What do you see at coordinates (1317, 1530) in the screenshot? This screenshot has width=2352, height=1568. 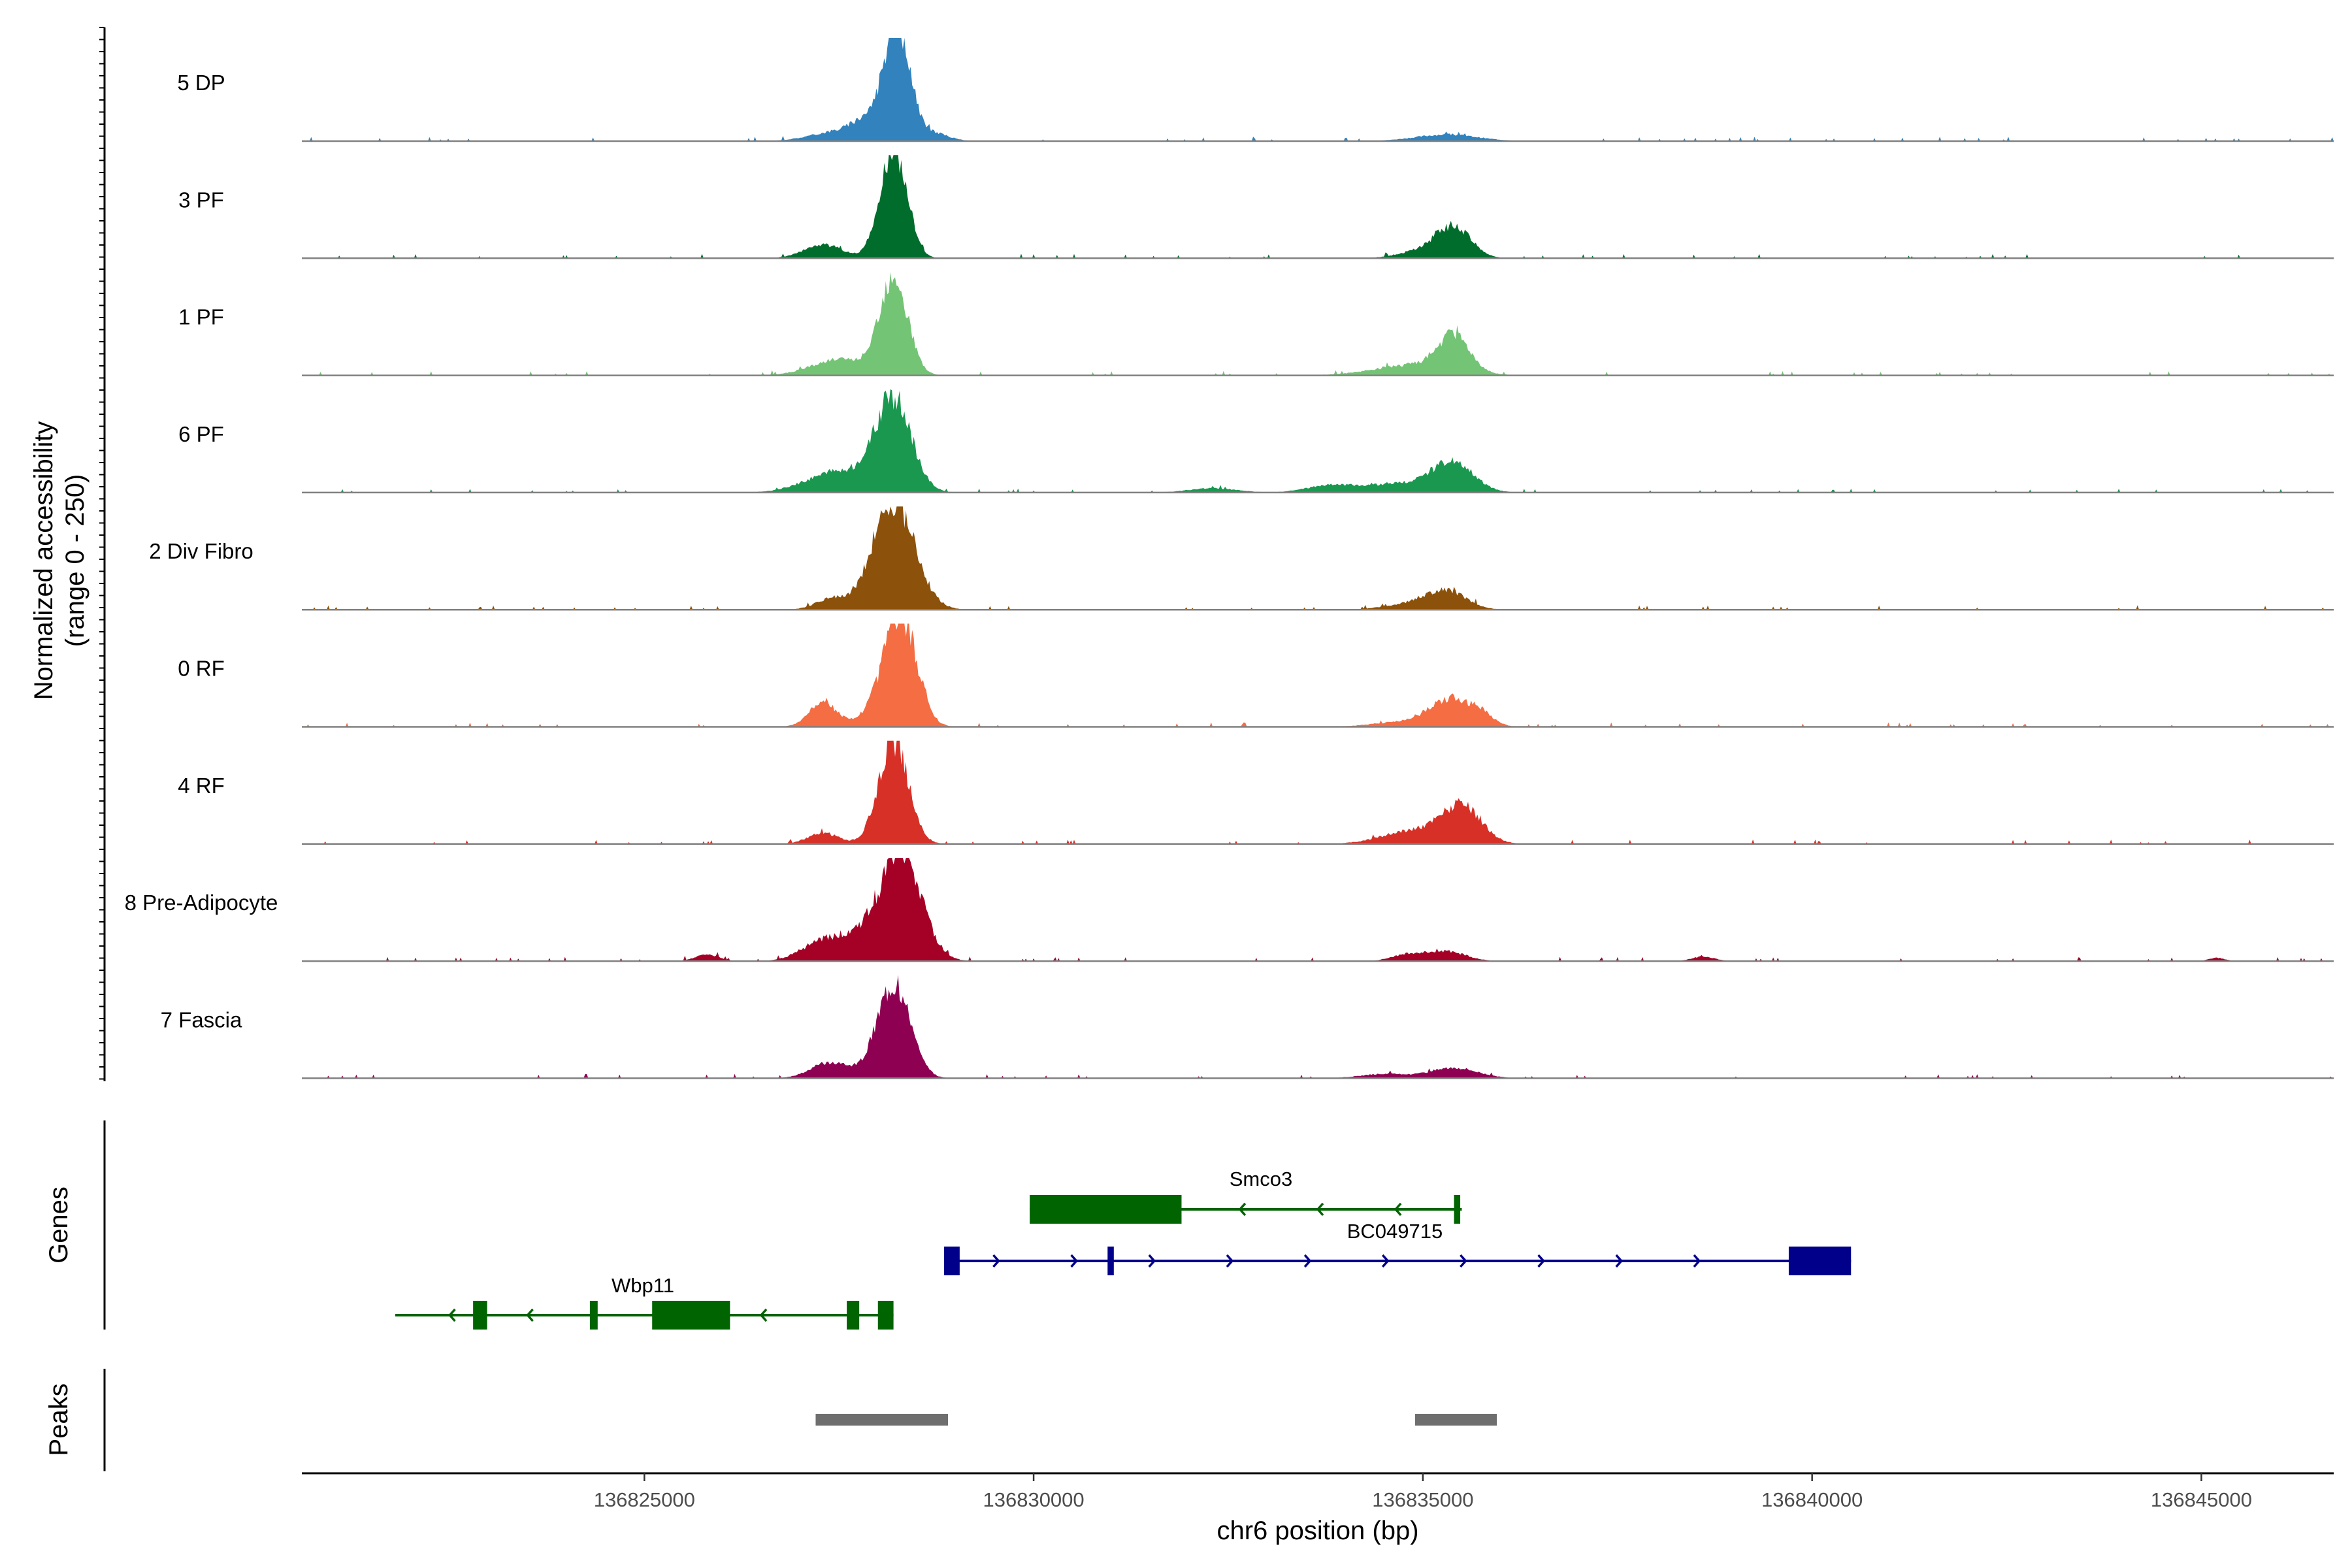 I see `x-axis-title: chr6 position (bp)` at bounding box center [1317, 1530].